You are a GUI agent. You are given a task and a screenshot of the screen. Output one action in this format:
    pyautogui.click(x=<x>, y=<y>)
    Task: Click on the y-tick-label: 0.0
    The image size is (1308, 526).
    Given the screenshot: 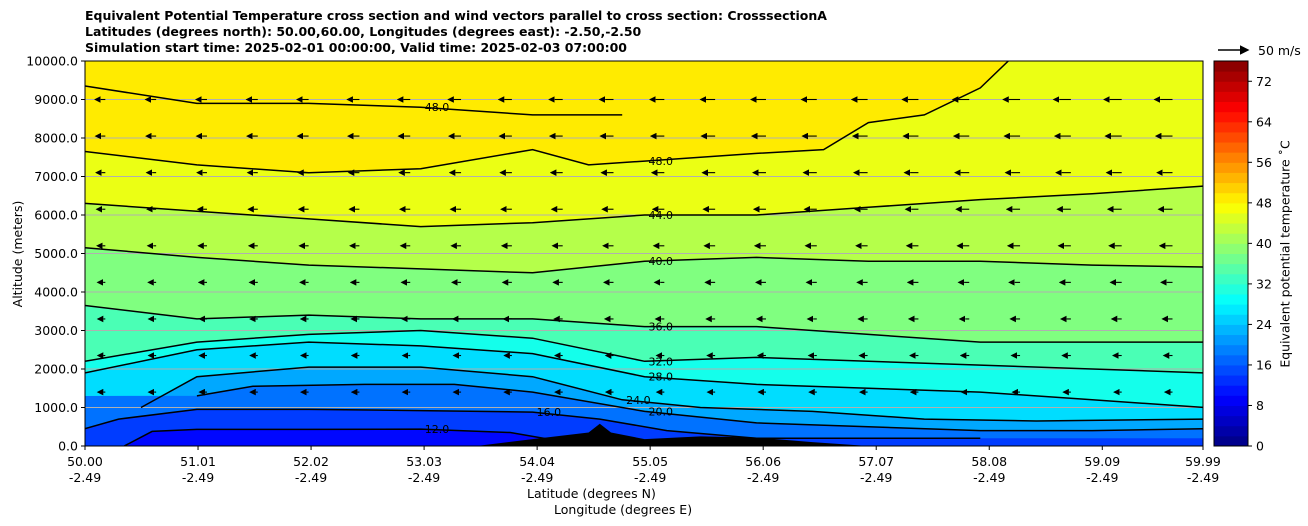 What is the action you would take?
    pyautogui.click(x=68, y=446)
    